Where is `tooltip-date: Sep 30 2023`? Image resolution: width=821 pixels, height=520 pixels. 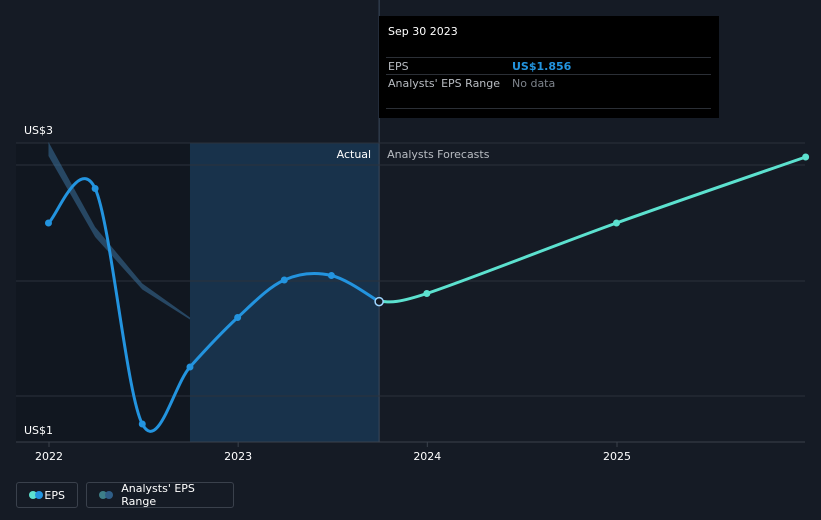
tooltip-date: Sep 30 2023 is located at coordinates (423, 31).